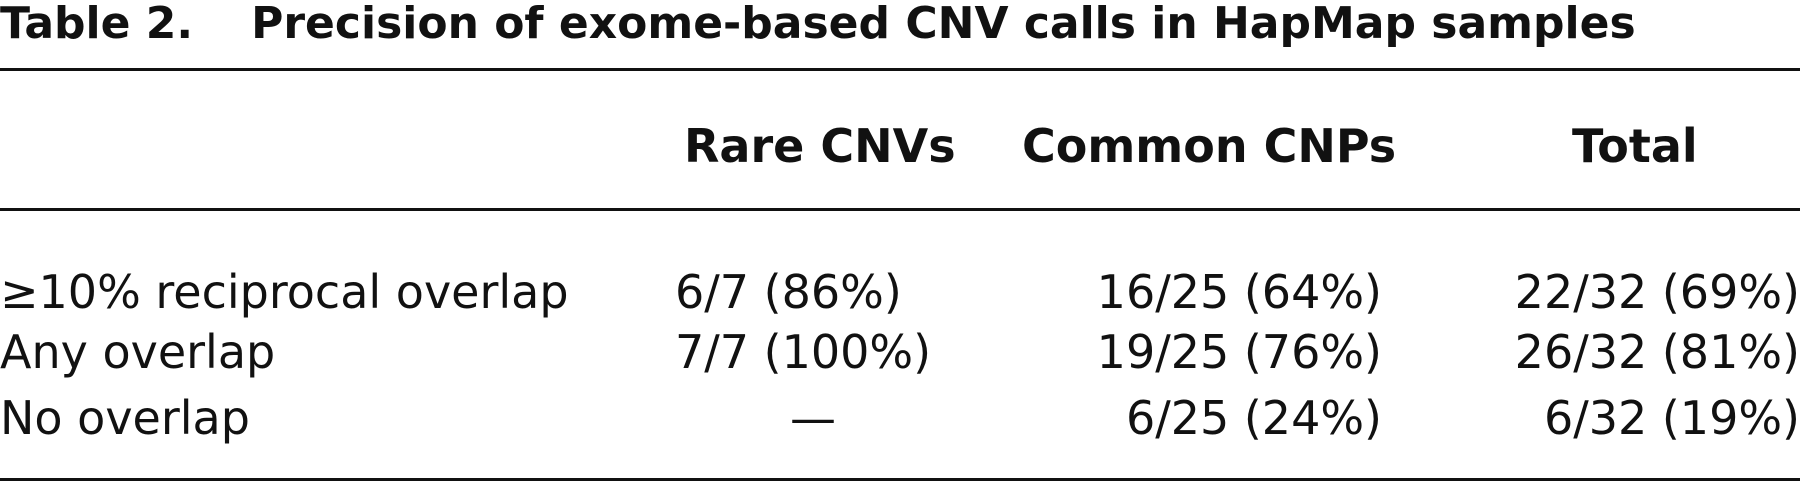 This screenshot has height=483, width=1800. I want to click on header-rule, so click(900, 209).